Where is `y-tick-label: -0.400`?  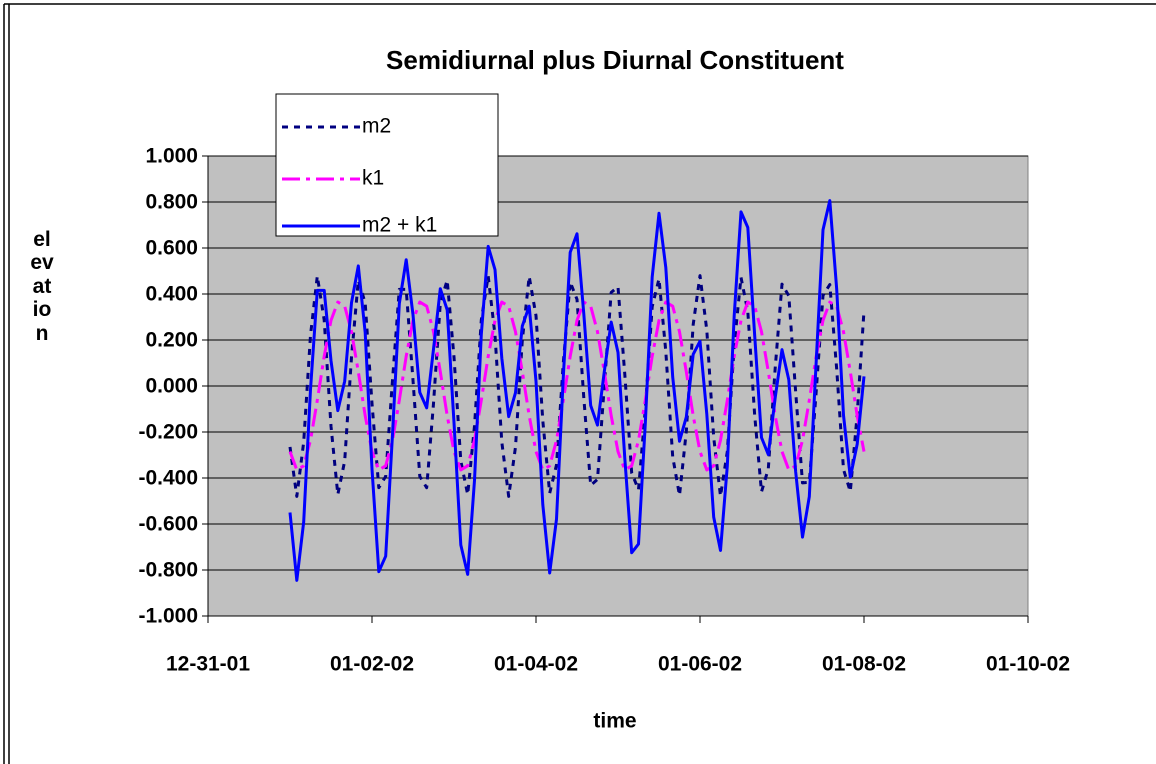
y-tick-label: -0.400 is located at coordinates (168, 478).